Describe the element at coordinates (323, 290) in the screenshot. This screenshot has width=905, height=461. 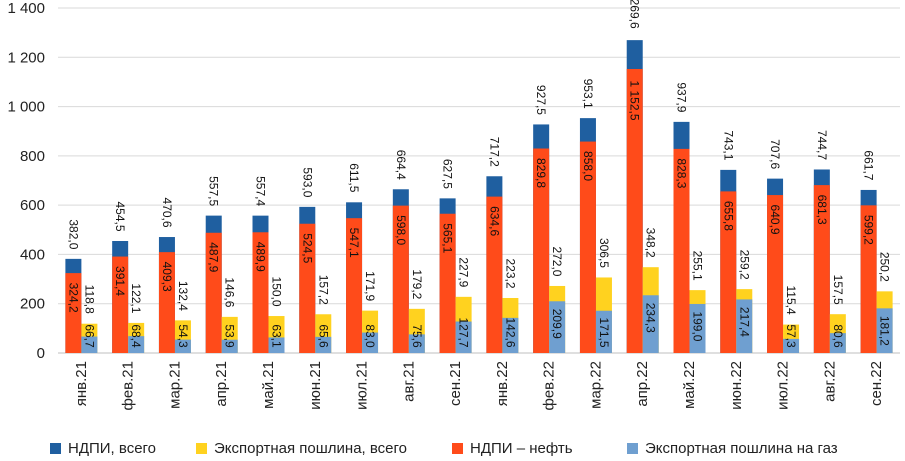
I see `label-export-total-5: 157,2` at that location.